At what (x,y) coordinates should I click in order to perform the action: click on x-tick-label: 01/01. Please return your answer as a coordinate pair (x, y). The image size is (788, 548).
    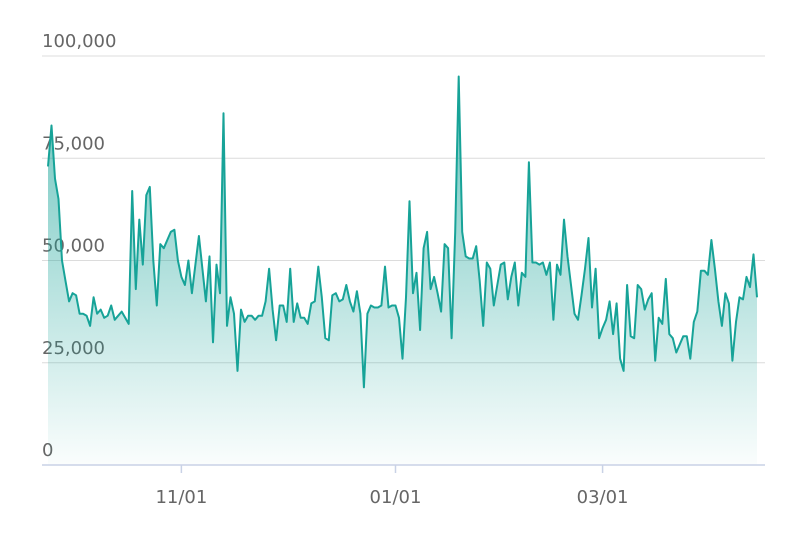
    Looking at the image, I should click on (396, 497).